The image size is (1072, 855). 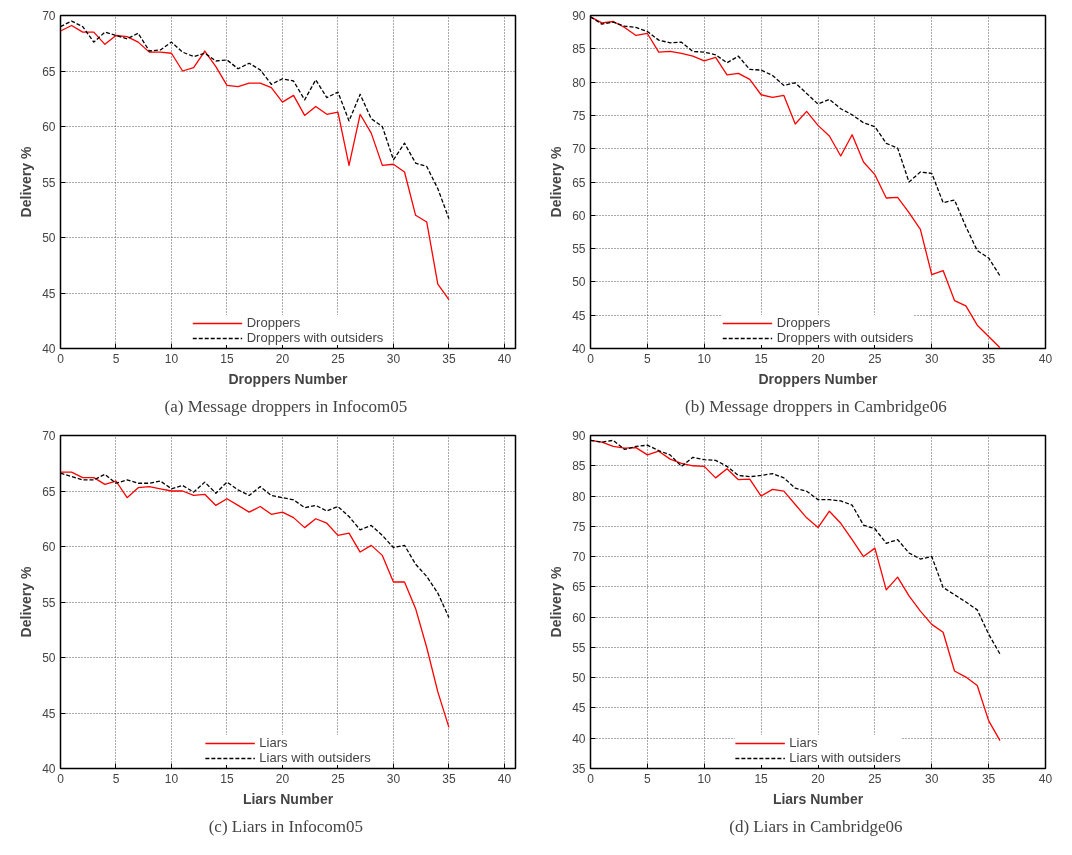 What do you see at coordinates (816, 406) in the screenshot?
I see `text: (b) Message droppers in Cambridge06` at bounding box center [816, 406].